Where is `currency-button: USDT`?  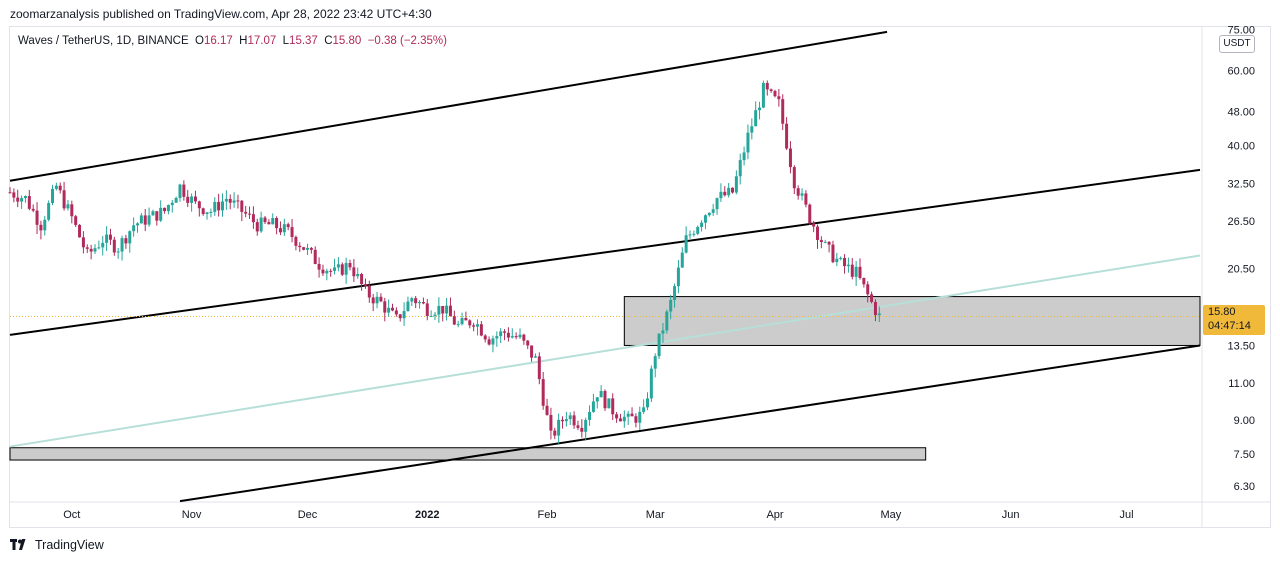 currency-button: USDT is located at coordinates (1237, 44).